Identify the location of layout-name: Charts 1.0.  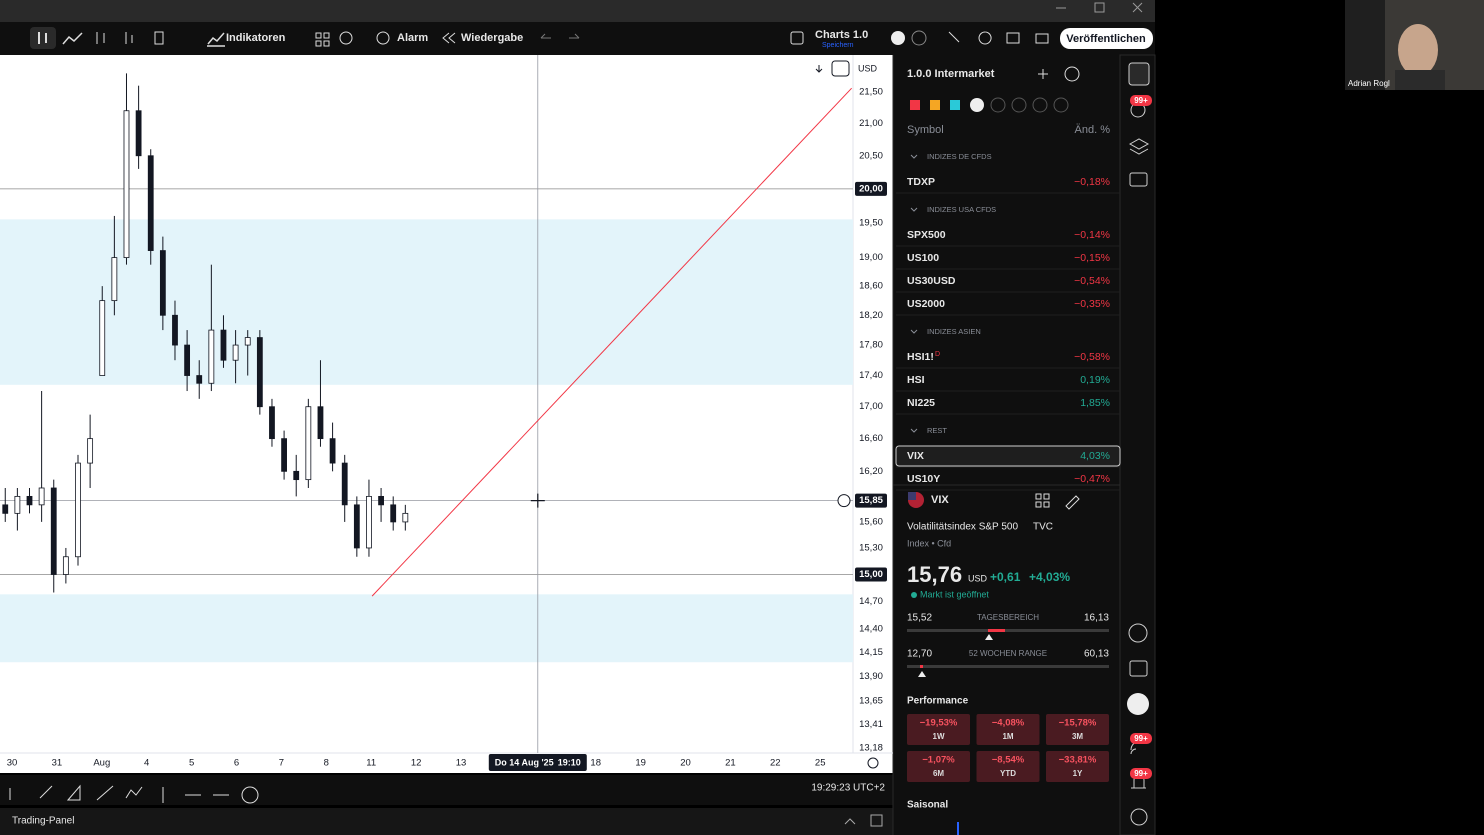
(841, 35).